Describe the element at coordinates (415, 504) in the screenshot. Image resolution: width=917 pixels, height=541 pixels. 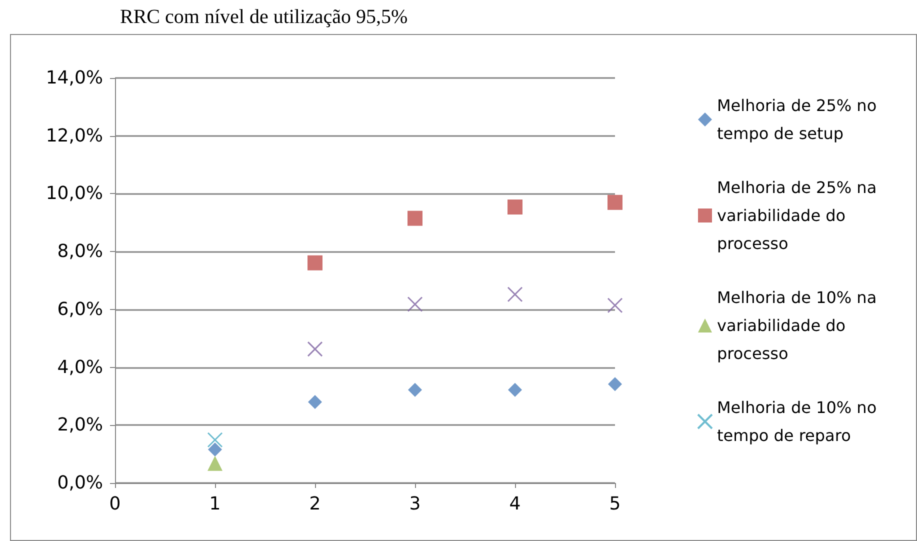
I see `x-tick-label: 3` at that location.